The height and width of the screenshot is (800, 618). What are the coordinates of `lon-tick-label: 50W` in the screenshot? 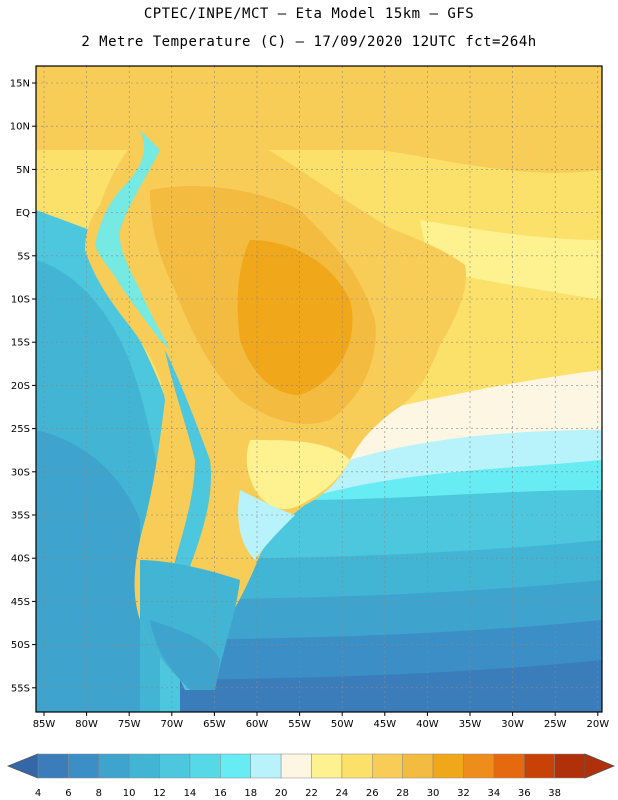 It's located at (342, 724).